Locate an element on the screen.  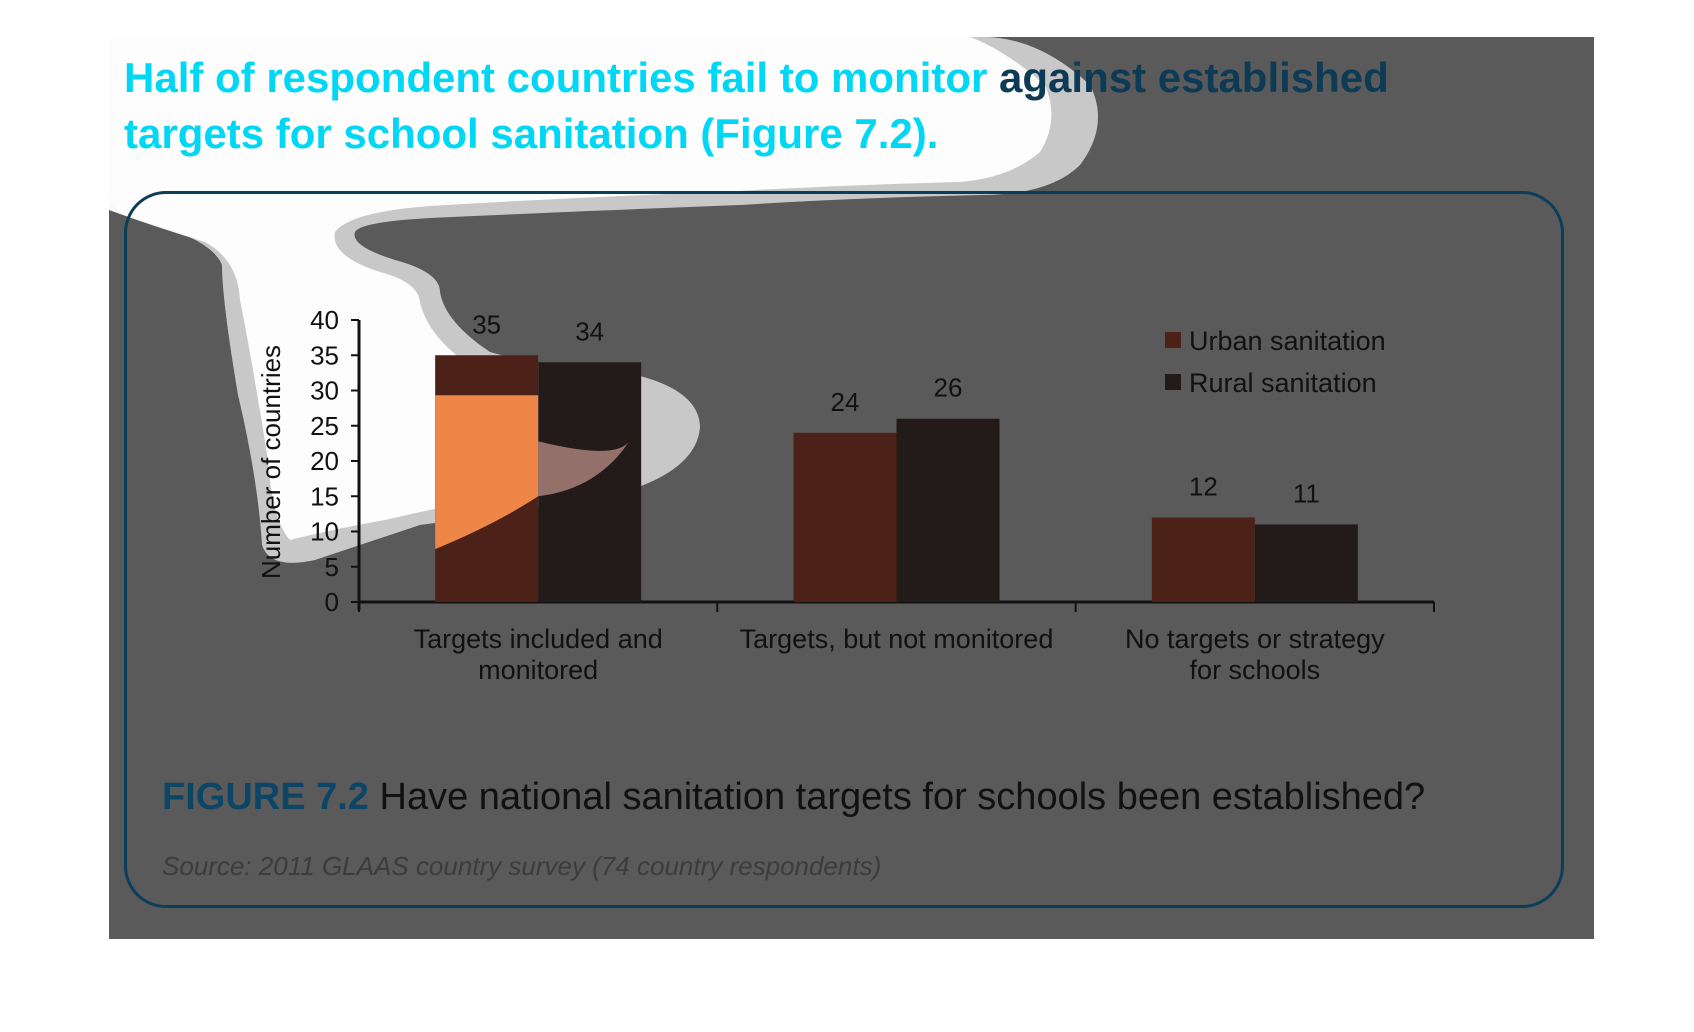
x-category-label: for schools is located at coordinates (1255, 670).